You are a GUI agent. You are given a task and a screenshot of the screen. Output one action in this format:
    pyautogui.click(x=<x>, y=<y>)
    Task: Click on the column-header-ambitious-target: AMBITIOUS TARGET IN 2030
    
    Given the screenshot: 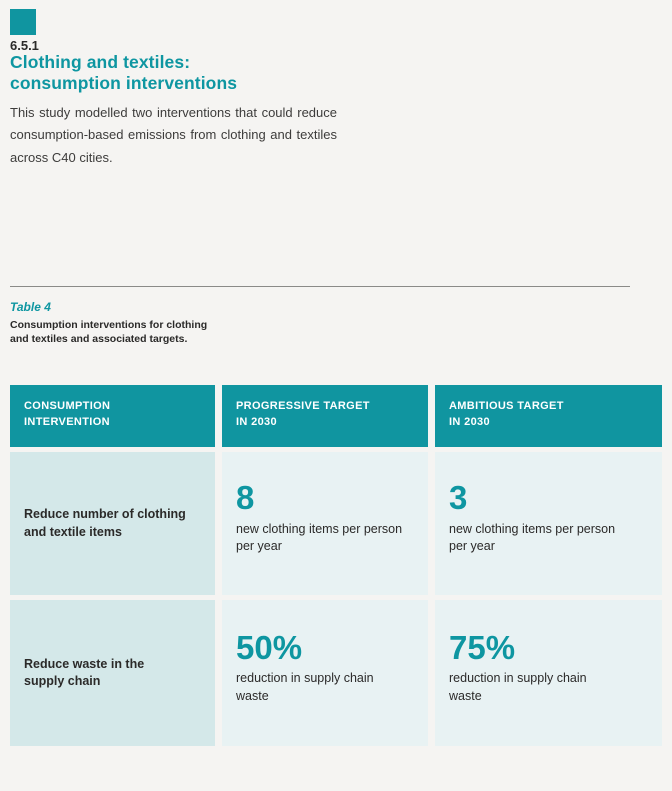 What is the action you would take?
    pyautogui.click(x=548, y=416)
    